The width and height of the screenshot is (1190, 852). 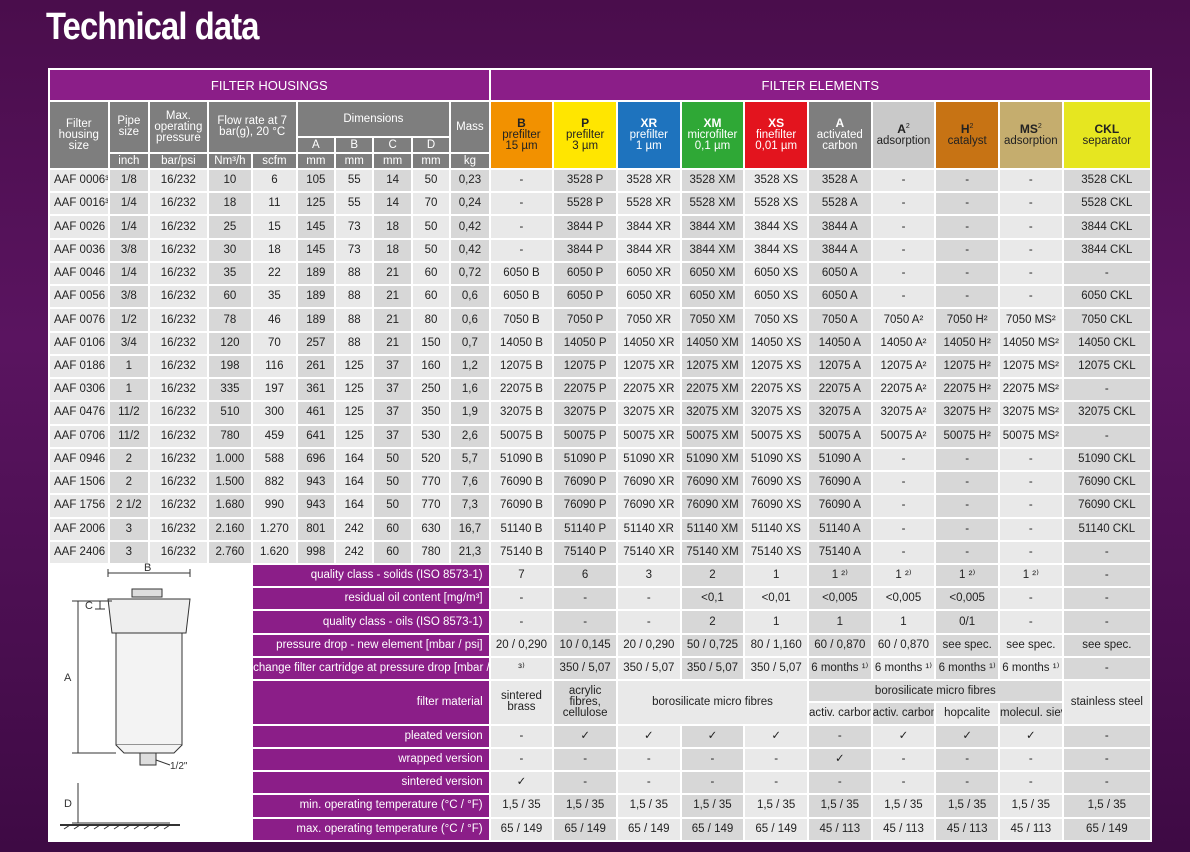 I want to click on table-cell: 11, so click(x=274, y=204).